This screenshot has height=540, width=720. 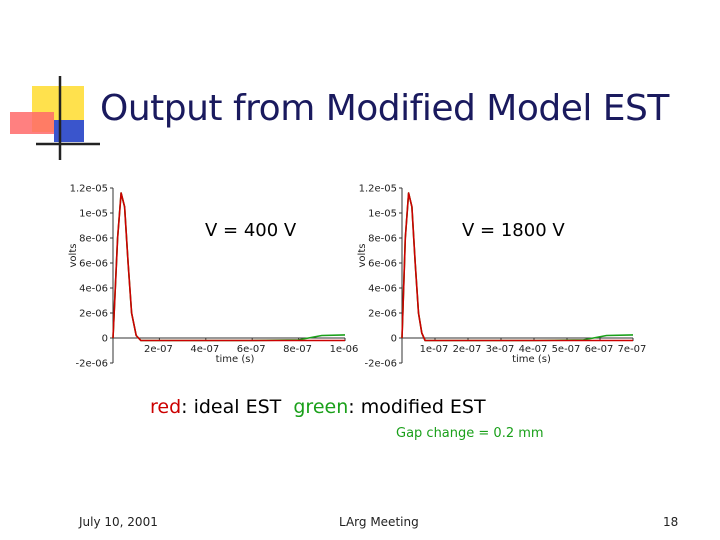 I want to click on legend: red: ideal EST green: modified EST, so click(x=318, y=407).